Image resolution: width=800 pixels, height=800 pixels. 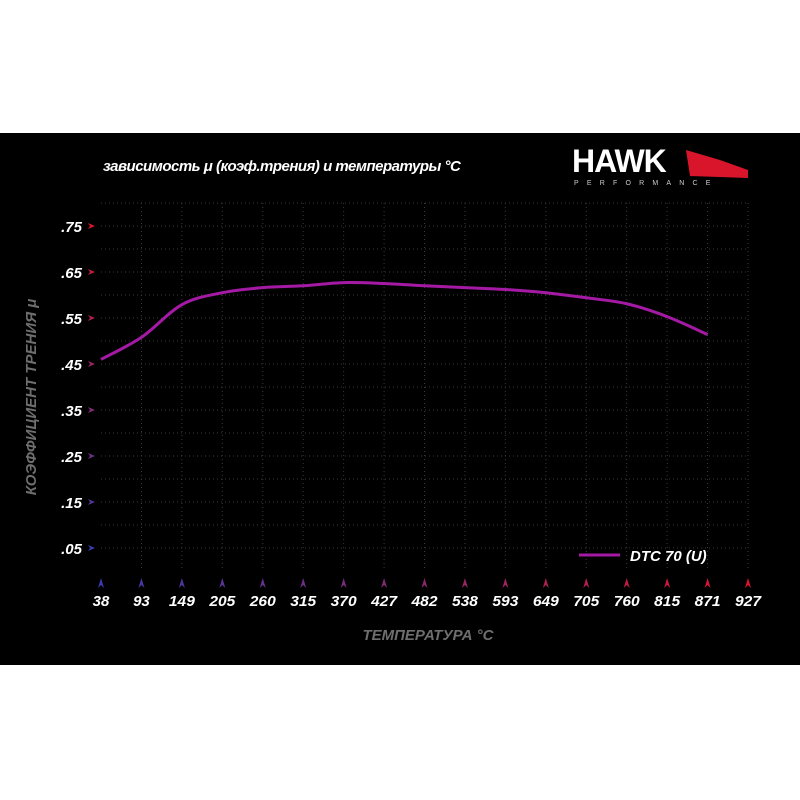 I want to click on y-tick-label: .35, so click(x=72, y=411).